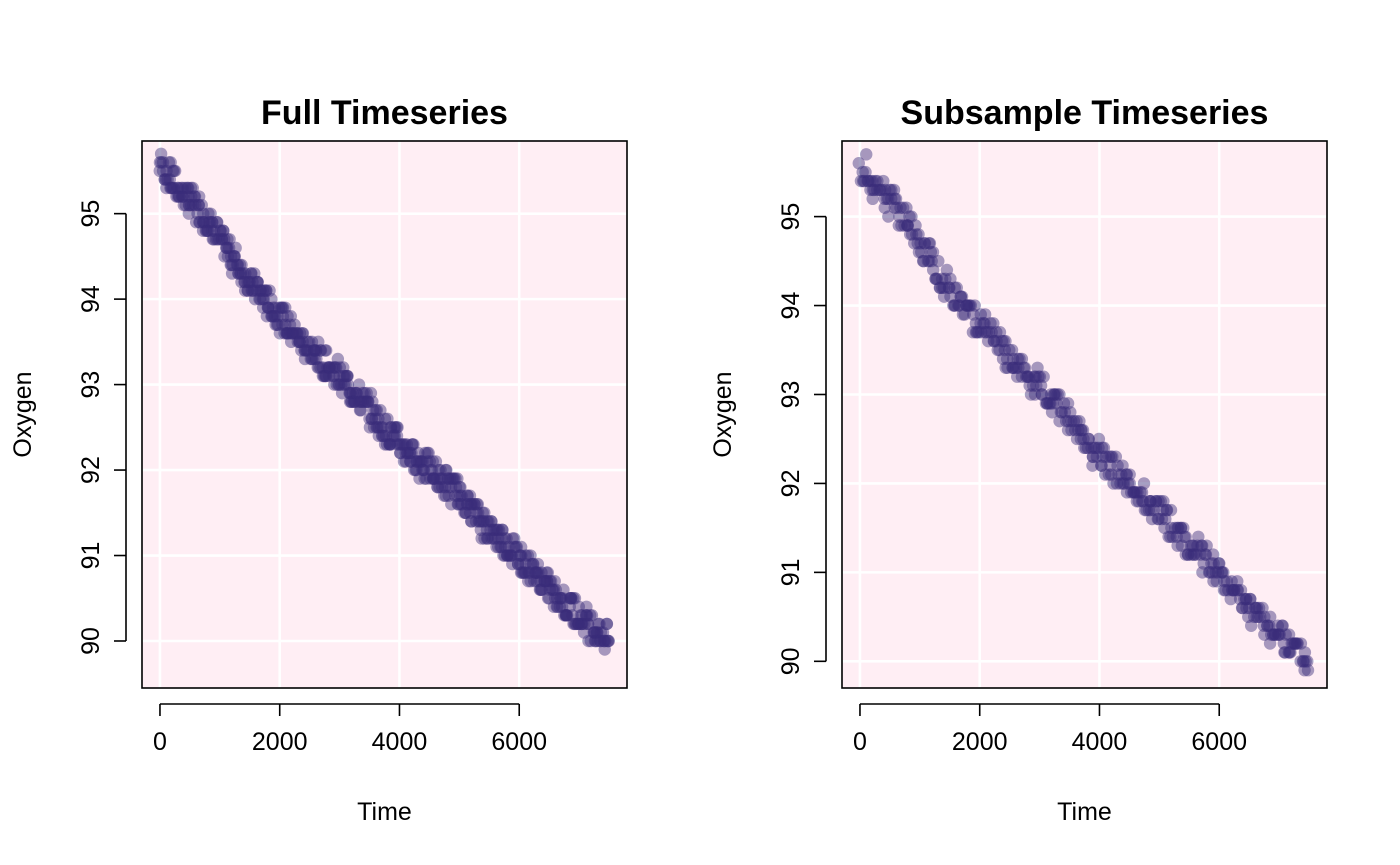  Describe the element at coordinates (1050, 729) in the screenshot. I see `x-axis: 0 2000 4000 6000` at that location.